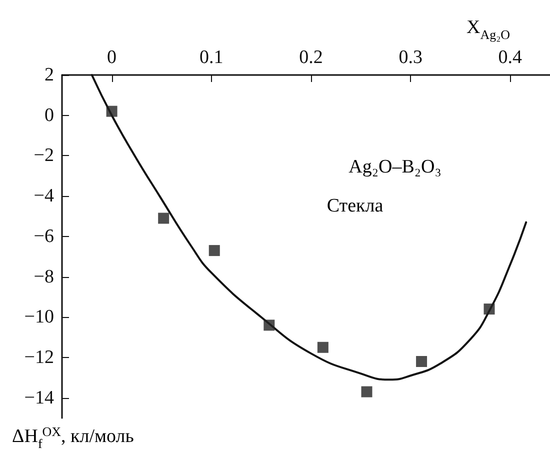 The height and width of the screenshot is (464, 550). What do you see at coordinates (395, 167) in the screenshot?
I see `annotation: Ag₂O–B₂O₃` at bounding box center [395, 167].